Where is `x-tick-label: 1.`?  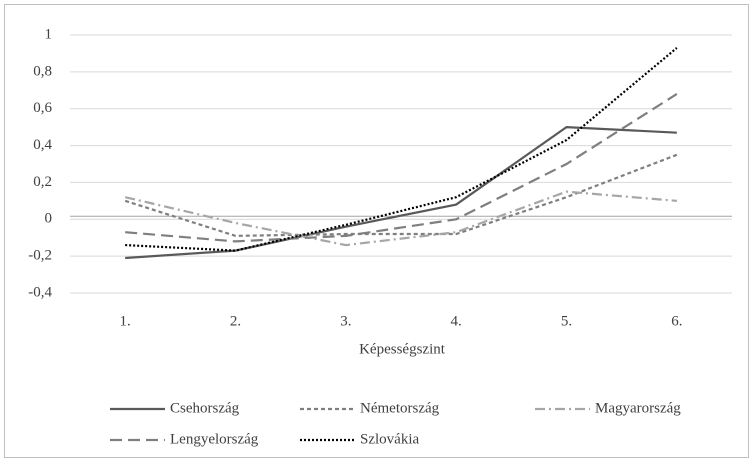 x-tick-label: 1. is located at coordinates (125, 321).